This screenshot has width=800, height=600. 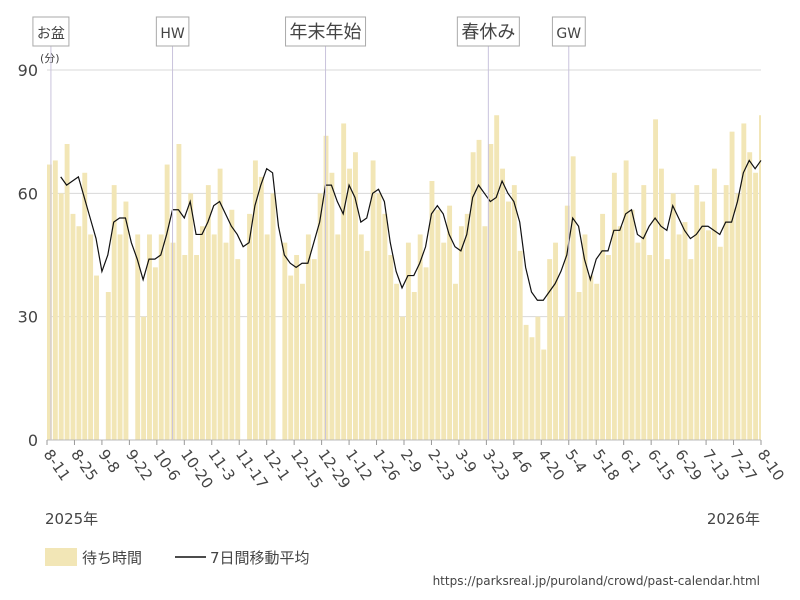 I want to click on legend-label: 7日間移動平均, so click(x=260, y=558).